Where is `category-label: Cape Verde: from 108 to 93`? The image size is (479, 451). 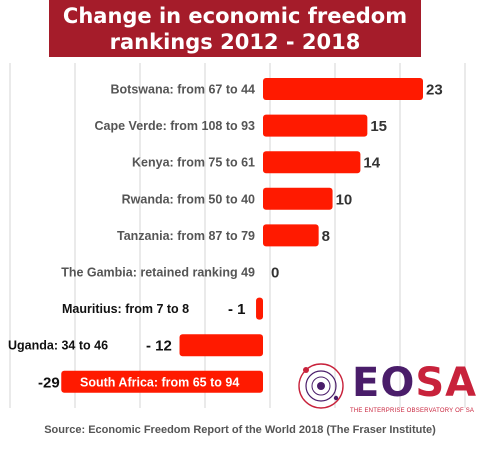
category-label: Cape Verde: from 108 to 93 is located at coordinates (175, 126).